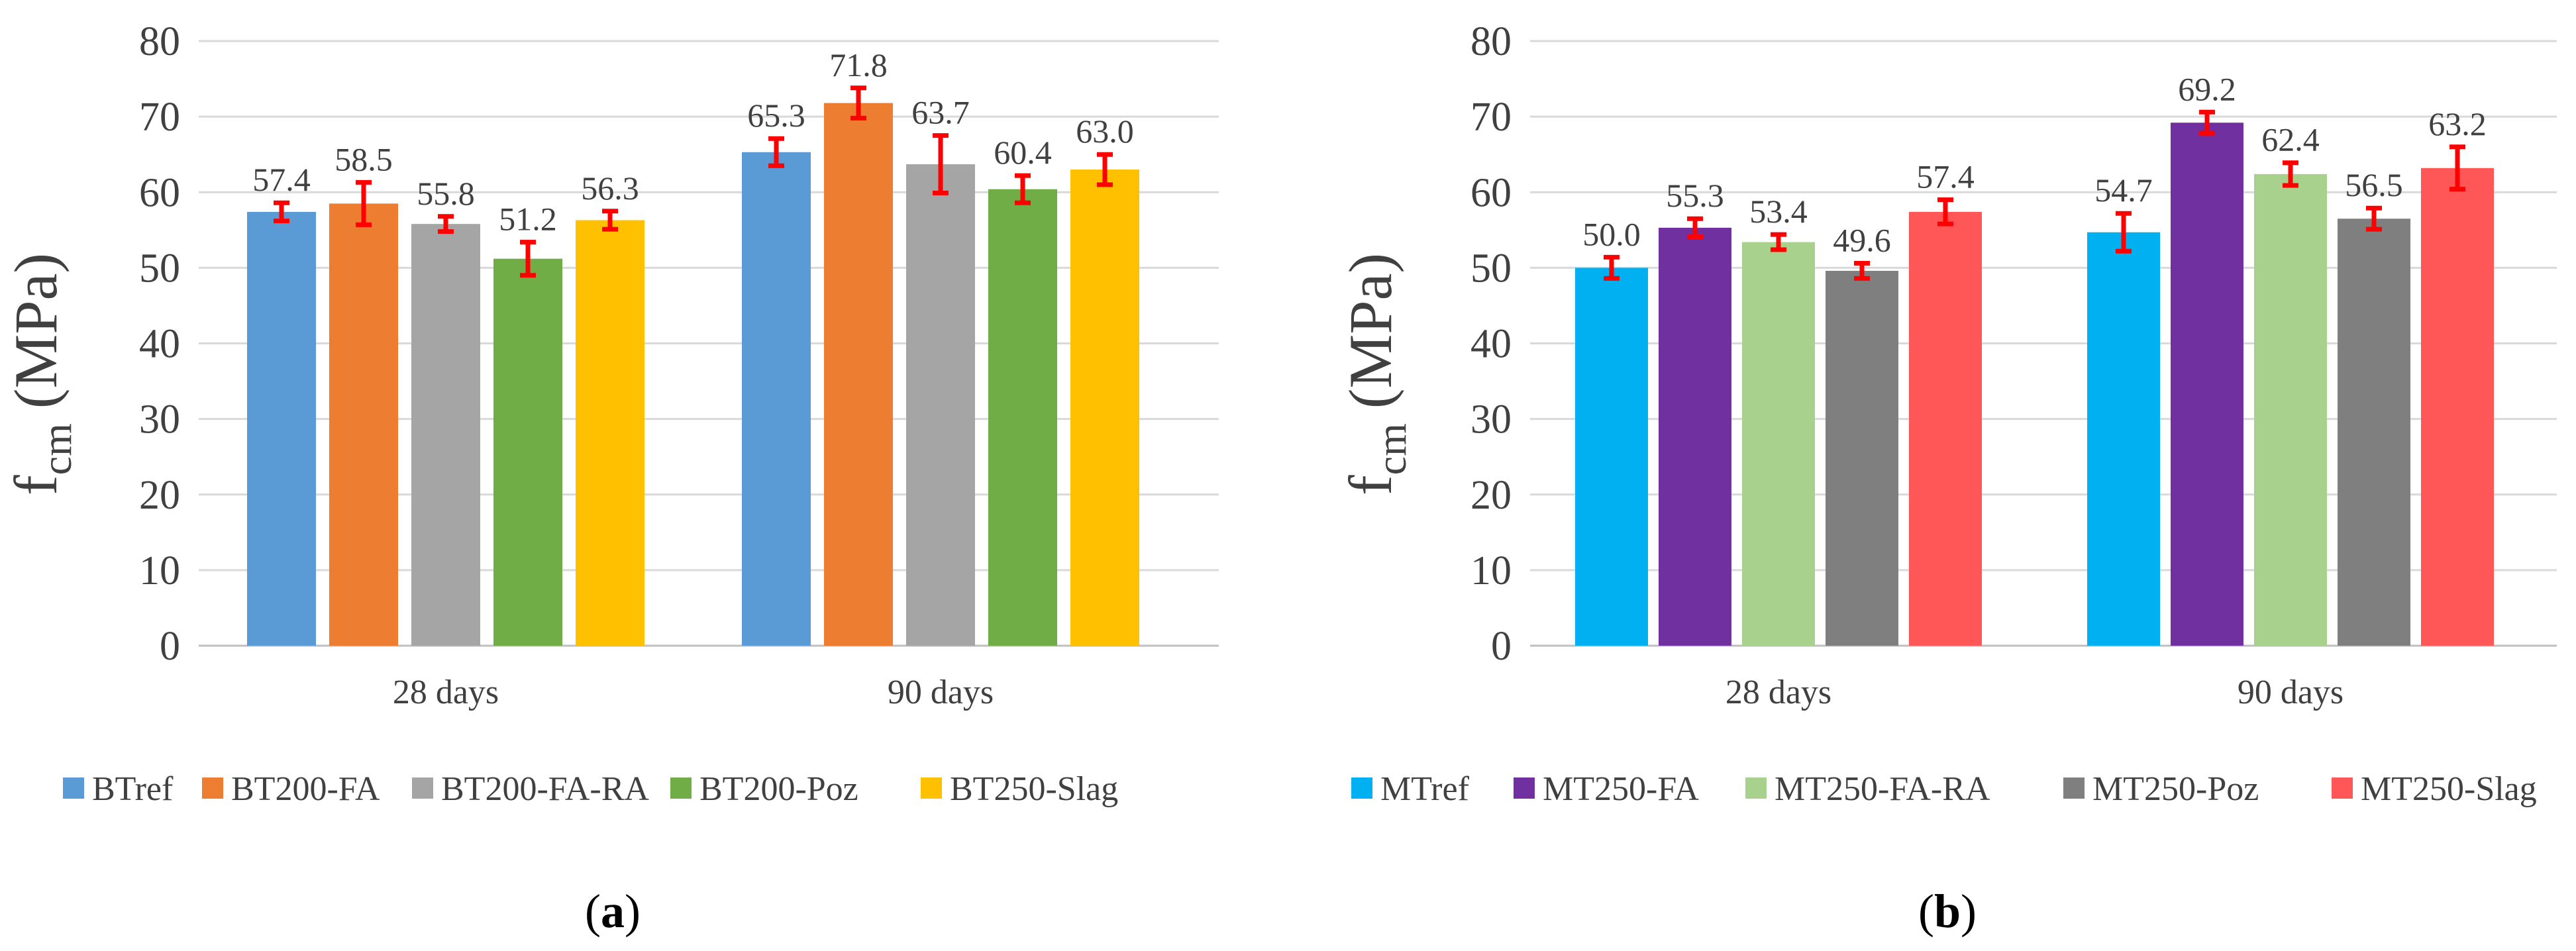 This screenshot has height=951, width=2576. What do you see at coordinates (2457, 123) in the screenshot?
I see `data-label: 63.2` at bounding box center [2457, 123].